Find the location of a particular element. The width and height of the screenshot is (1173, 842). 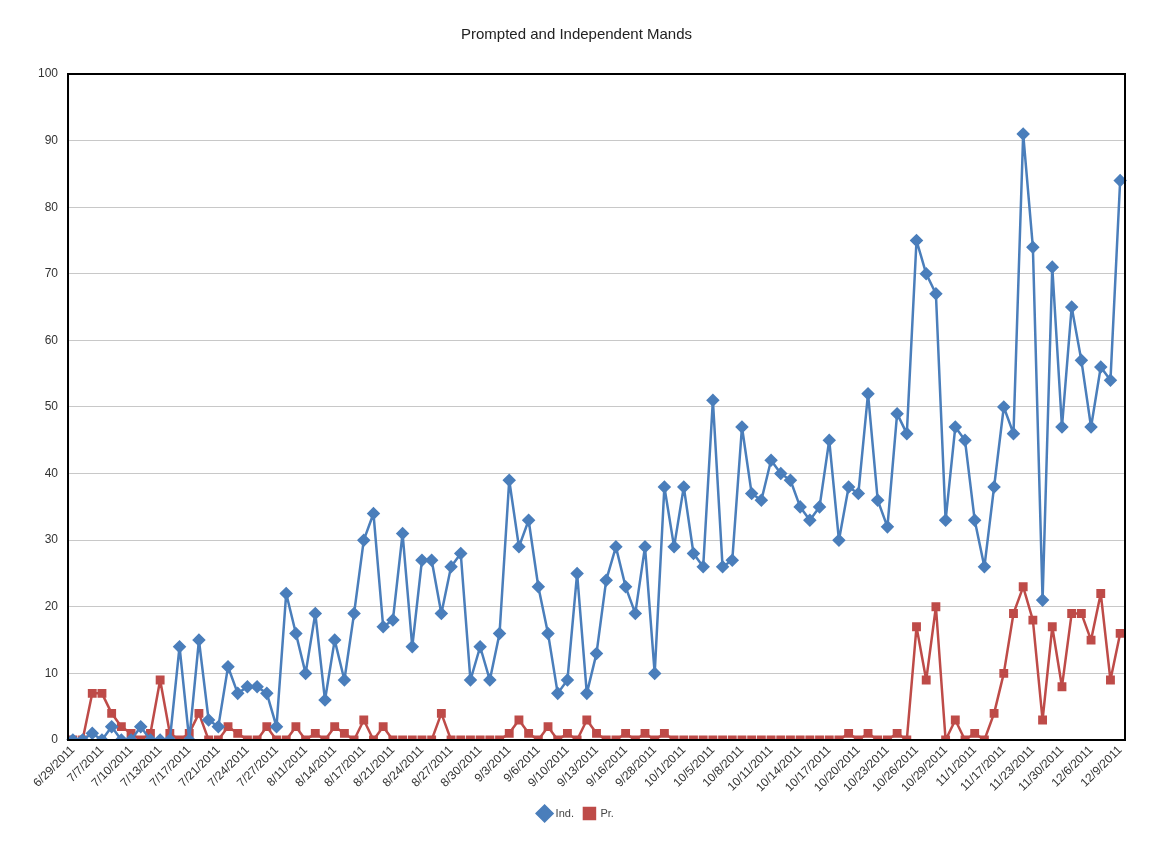

y-tick-label: 70 is located at coordinates (51, 273).